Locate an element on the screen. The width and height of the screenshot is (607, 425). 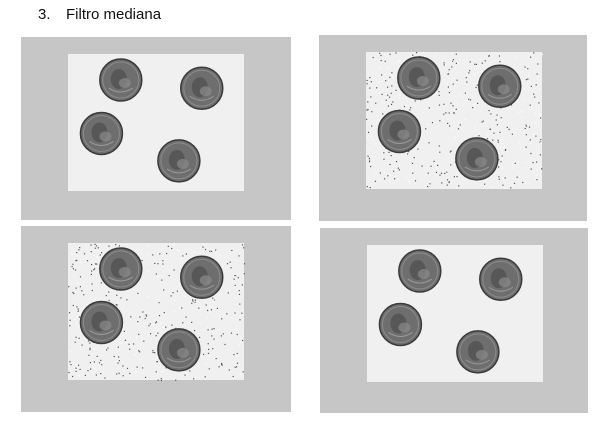
section-heading: 3. Filtro mediana is located at coordinates (99, 14).